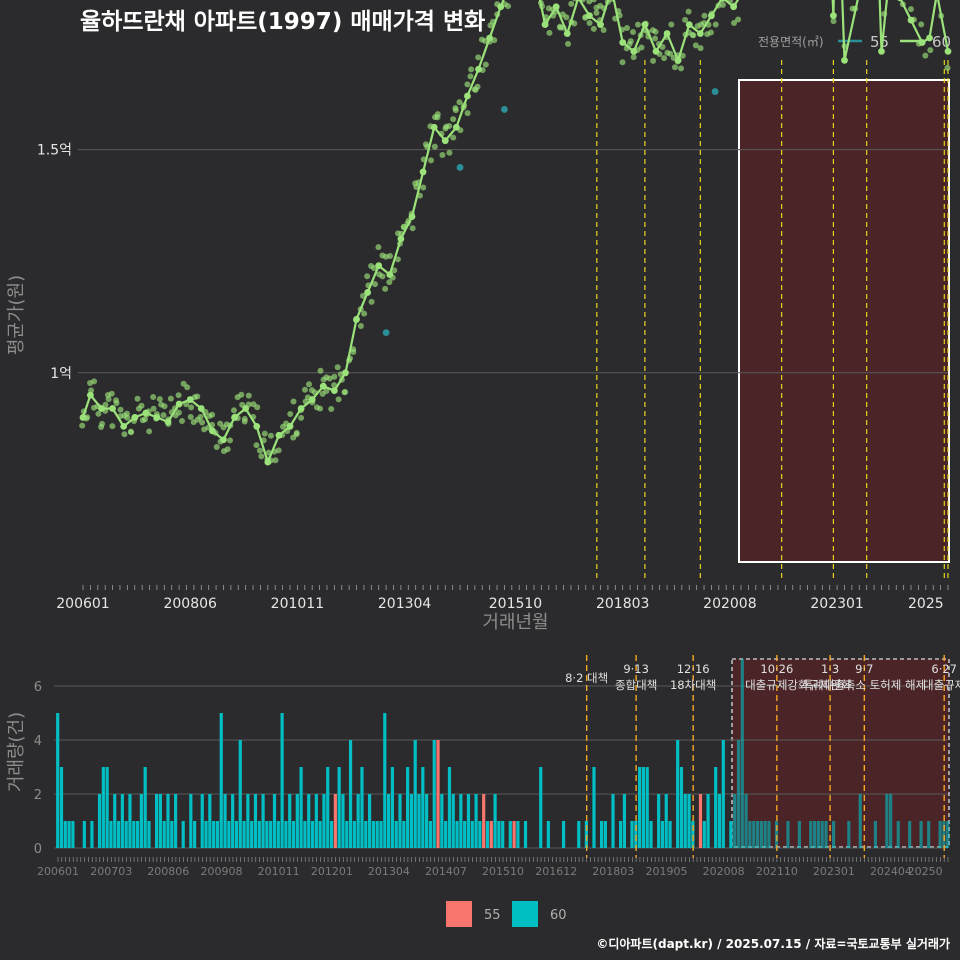  What do you see at coordinates (891, 871) in the screenshot?
I see `volume-x-tick-label: 202404` at bounding box center [891, 871].